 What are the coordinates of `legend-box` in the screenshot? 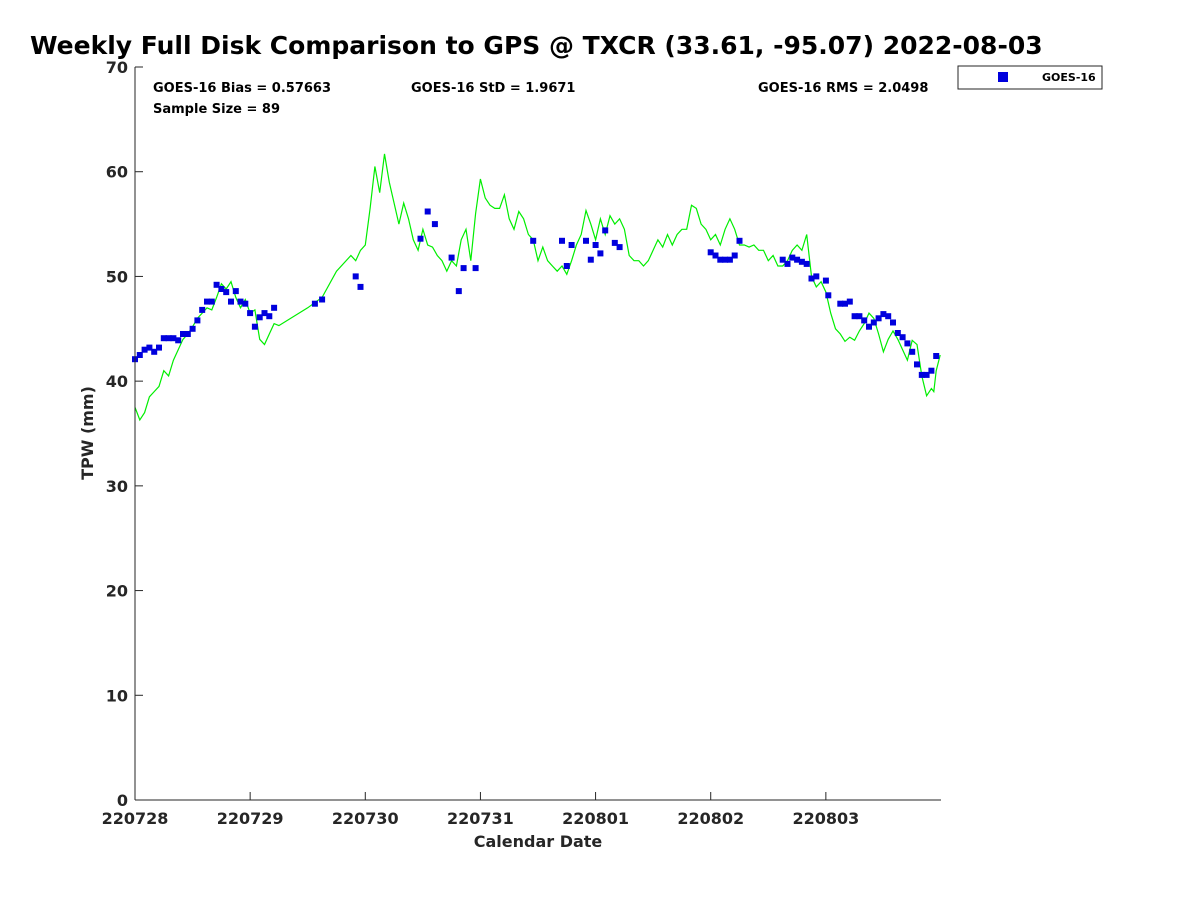 It's located at (1030, 77).